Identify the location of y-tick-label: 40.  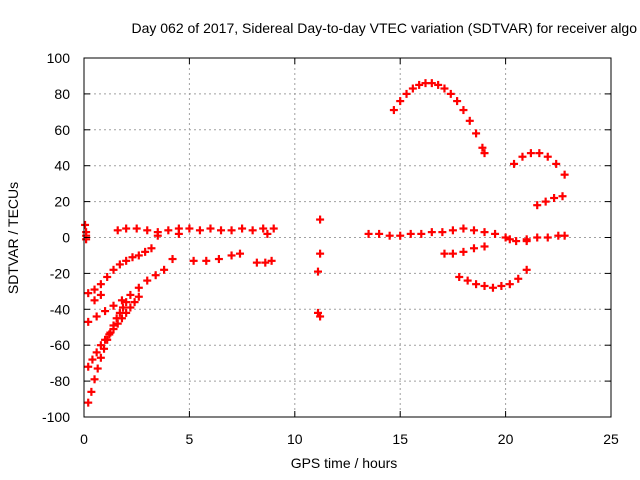
(62, 166).